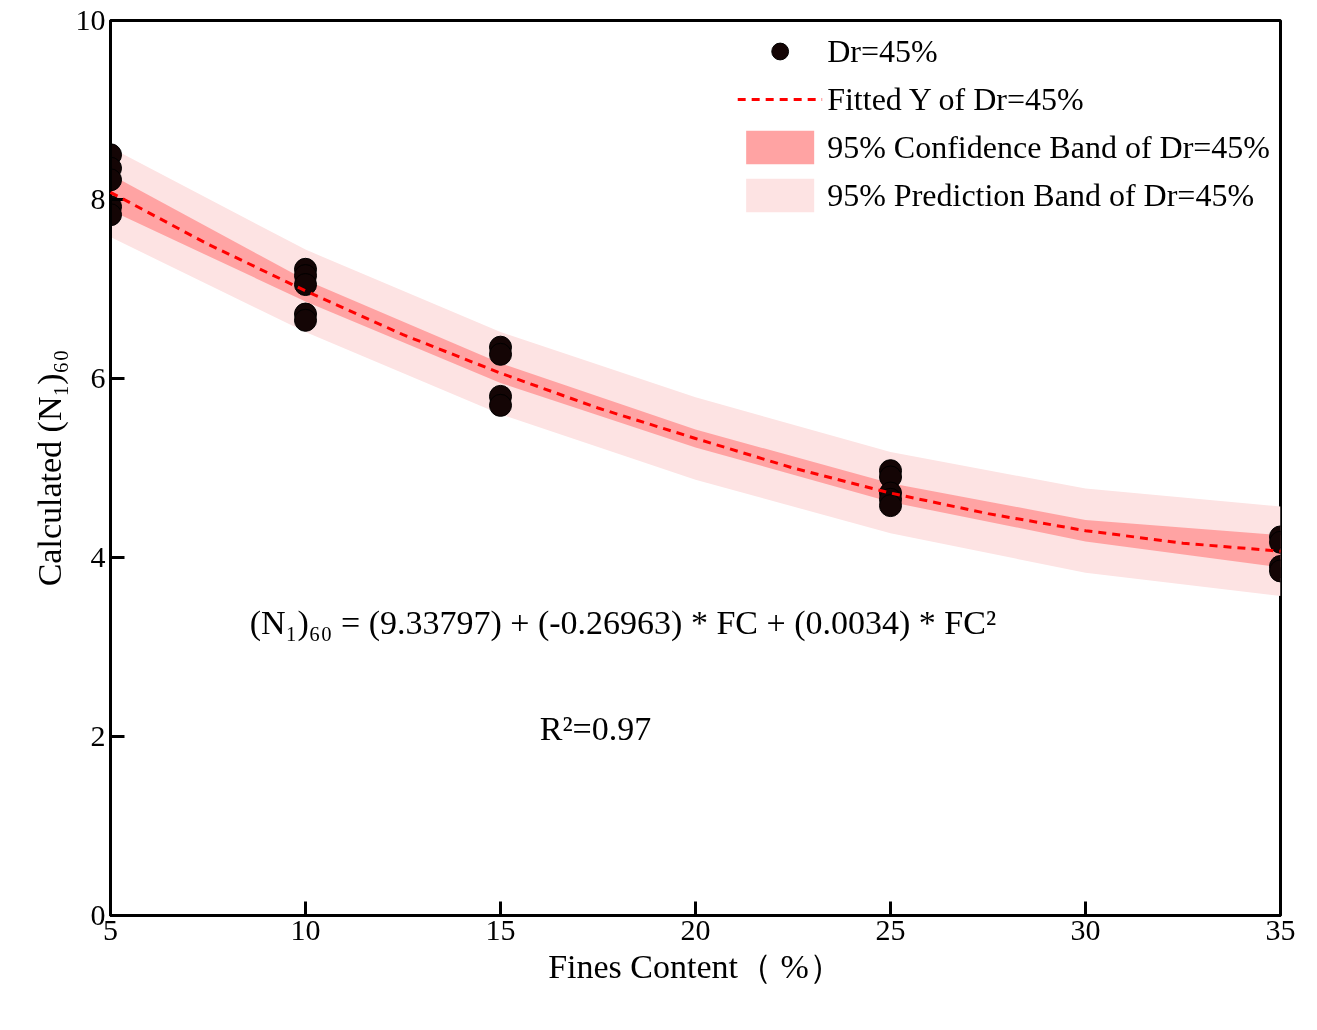 The width and height of the screenshot is (1317, 1030). I want to click on legend-label: Fitted Y of Dr=45%, so click(955, 99).